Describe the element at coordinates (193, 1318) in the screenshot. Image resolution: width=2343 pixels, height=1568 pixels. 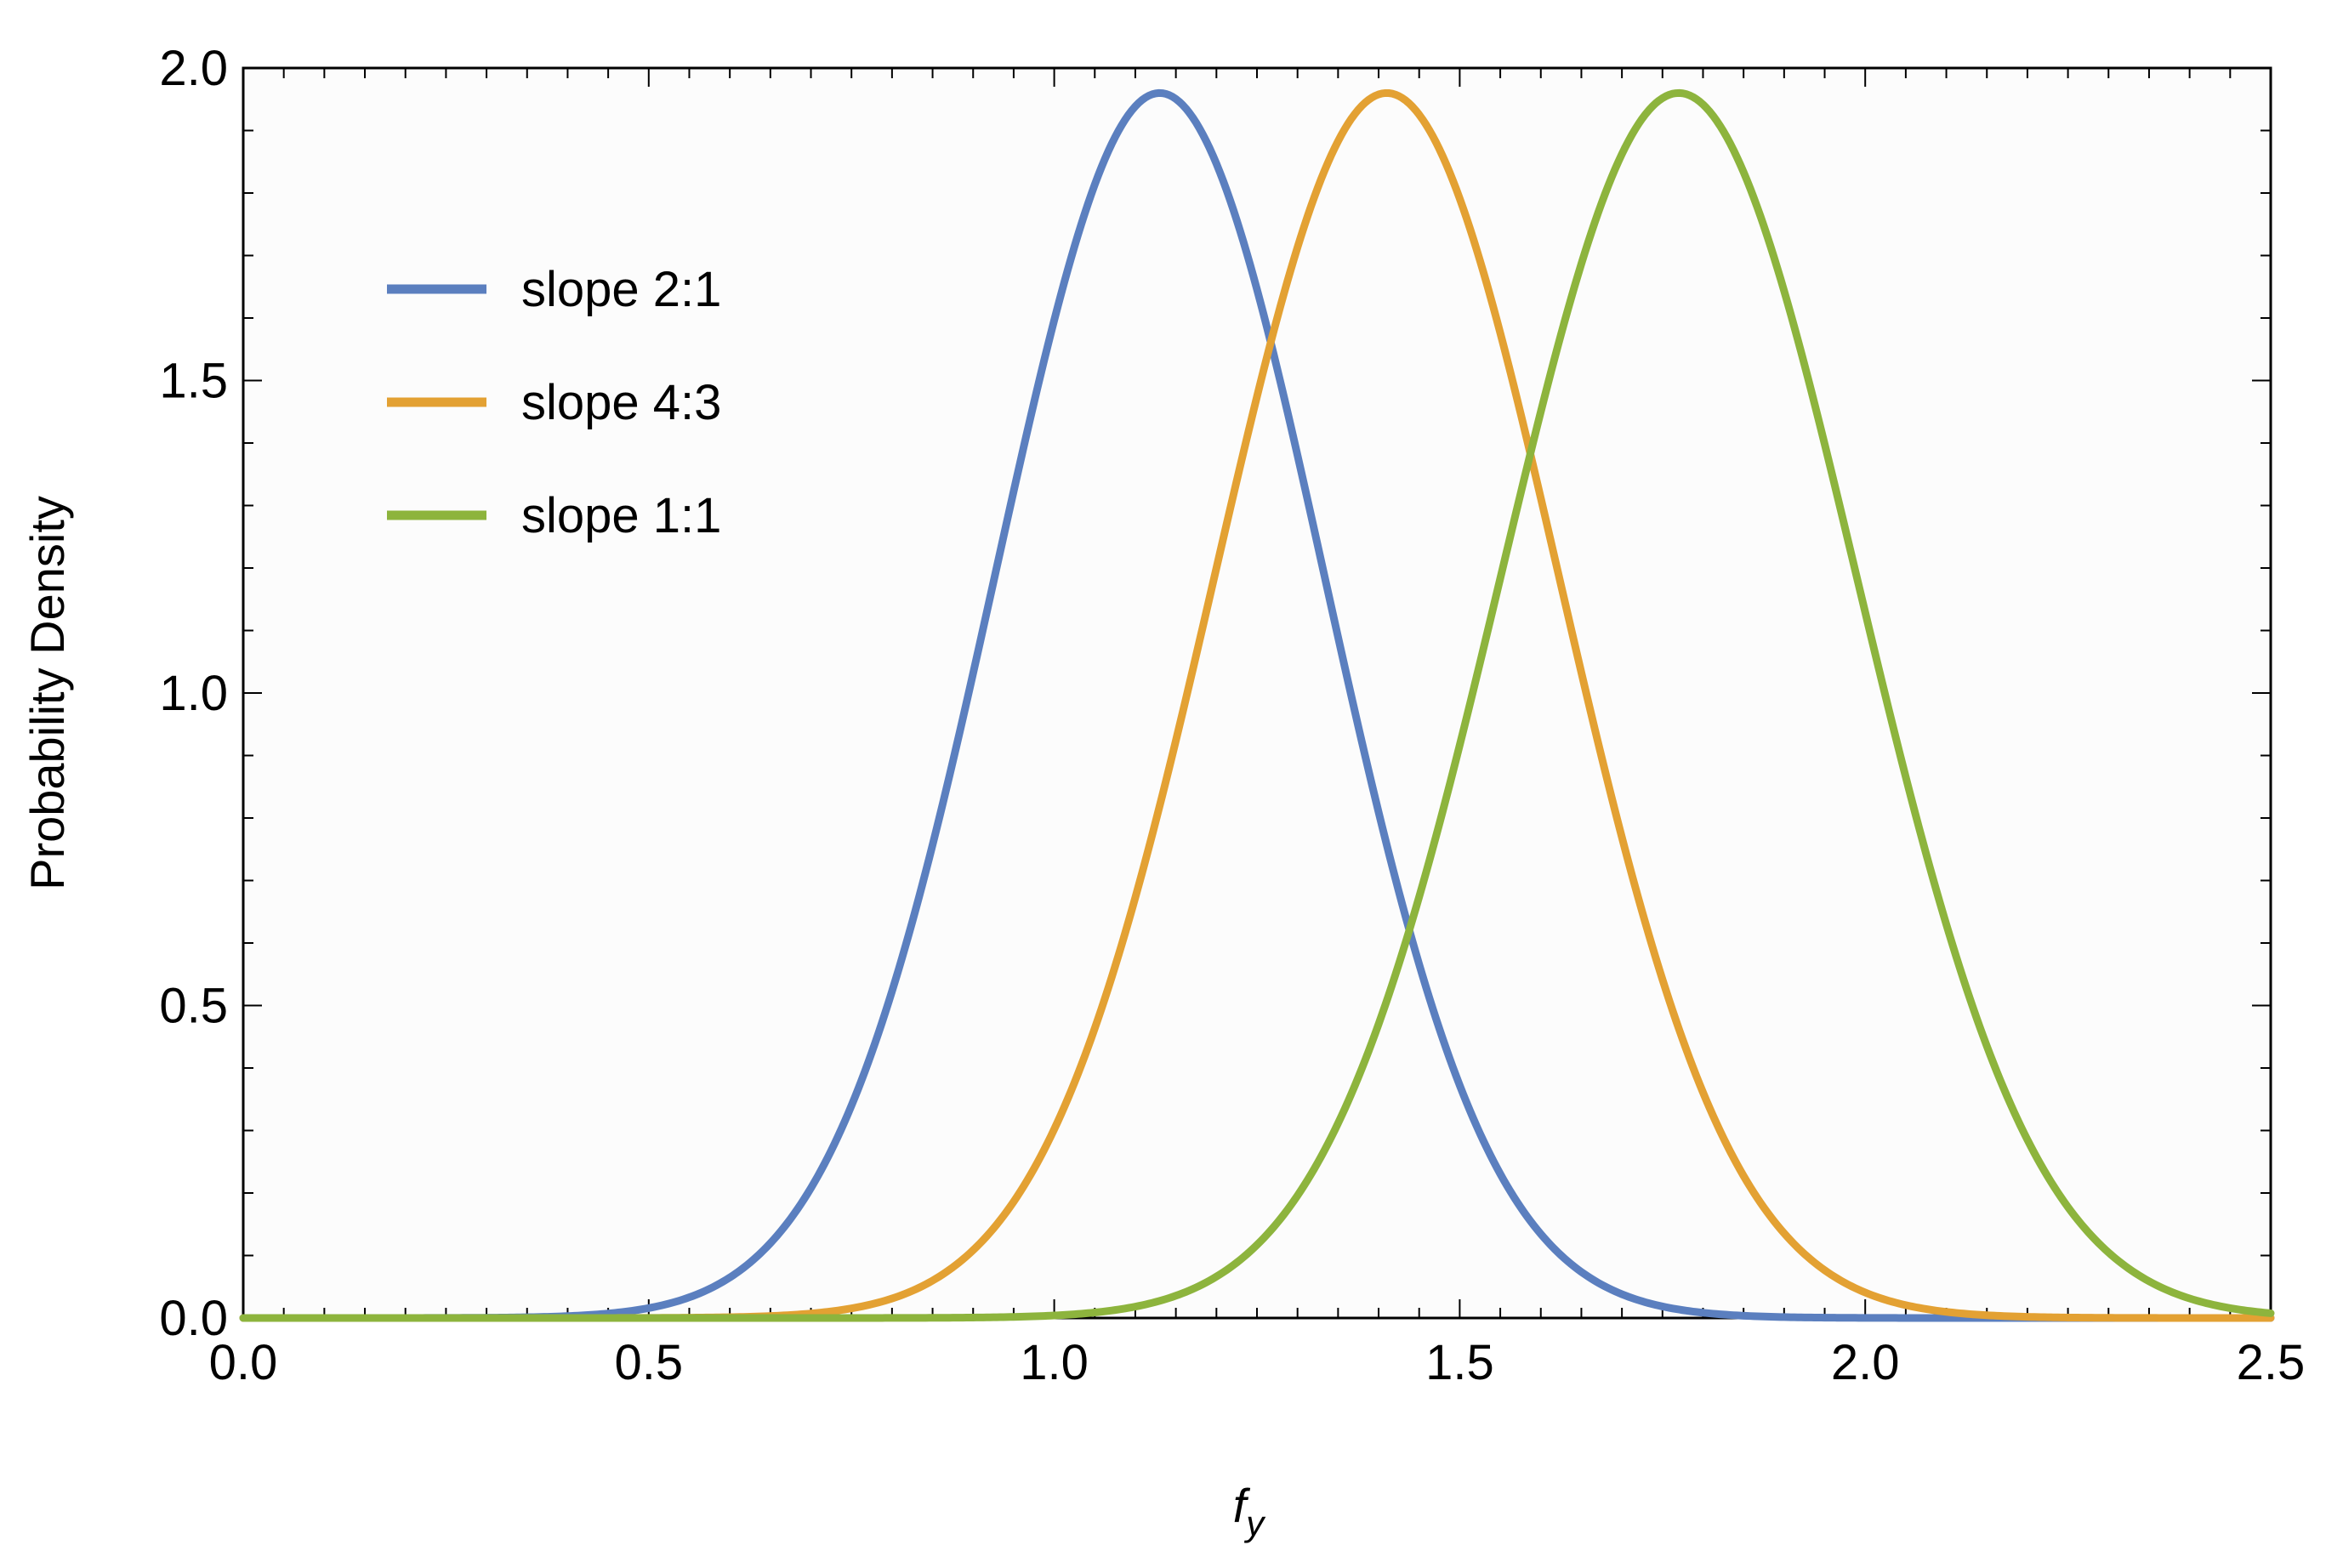
I see `y-tick-label: 0.0` at that location.